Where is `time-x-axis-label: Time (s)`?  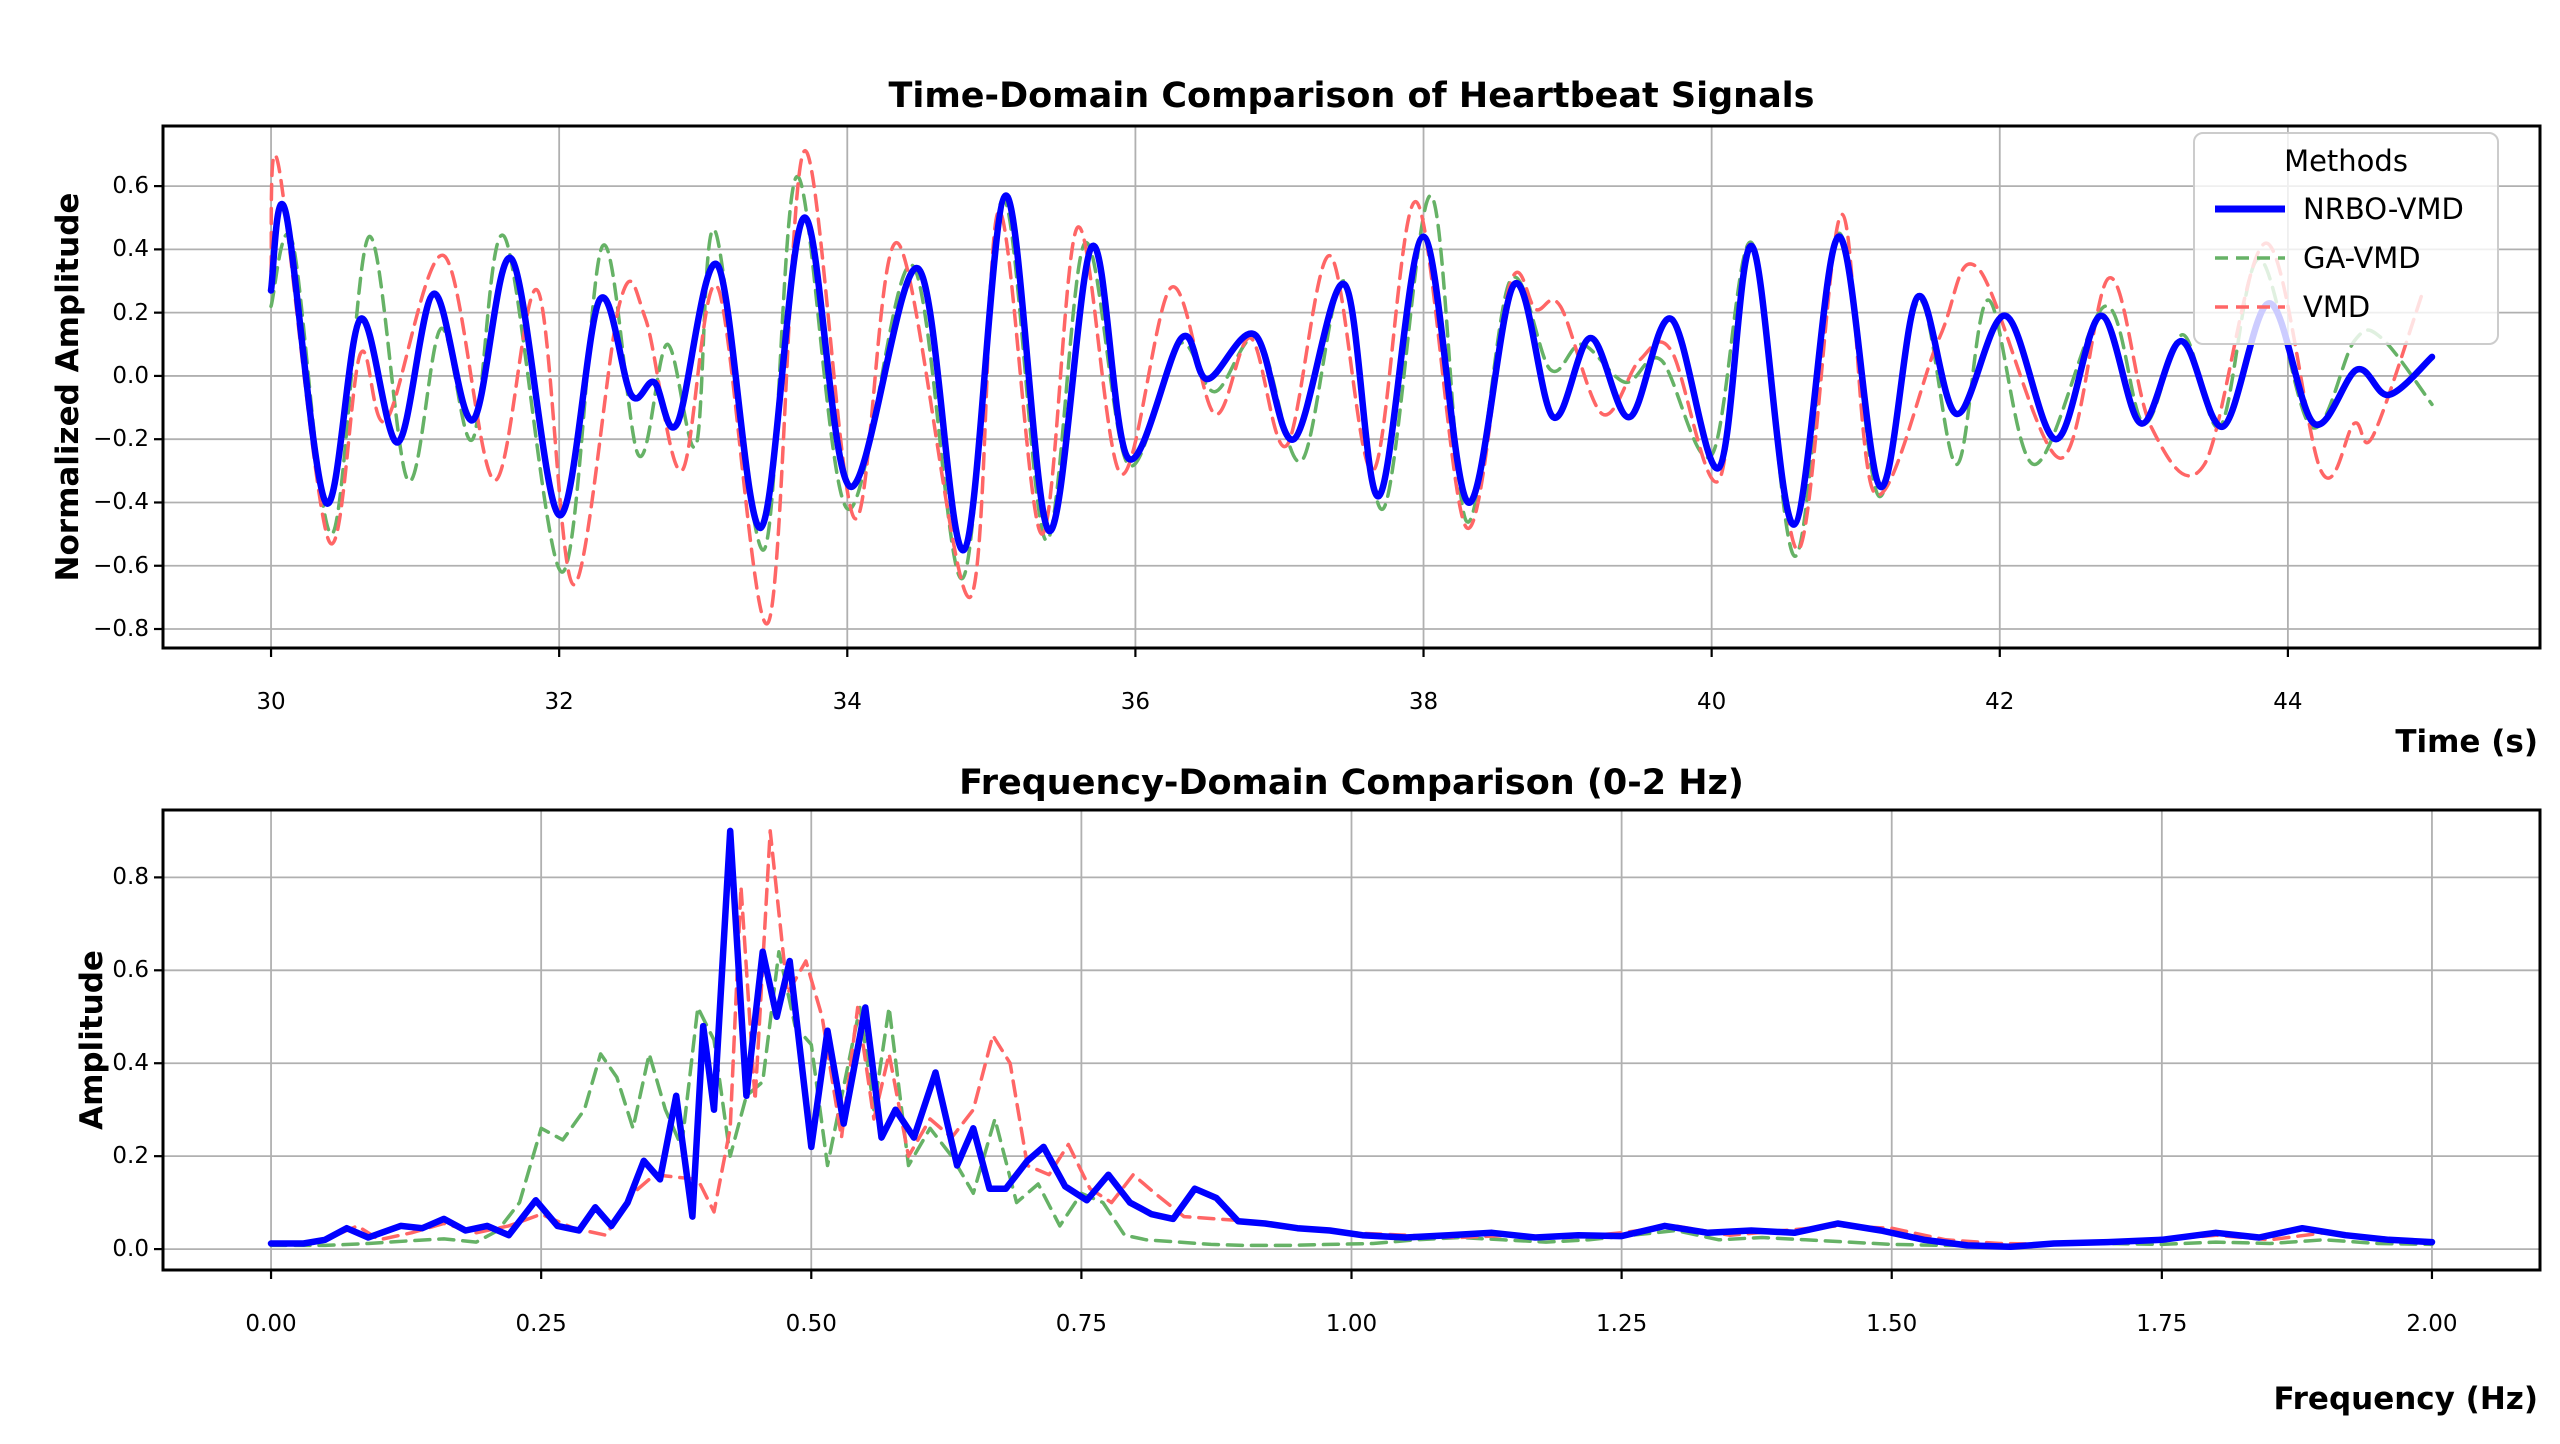
time-x-axis-label: Time (s) is located at coordinates (2466, 742).